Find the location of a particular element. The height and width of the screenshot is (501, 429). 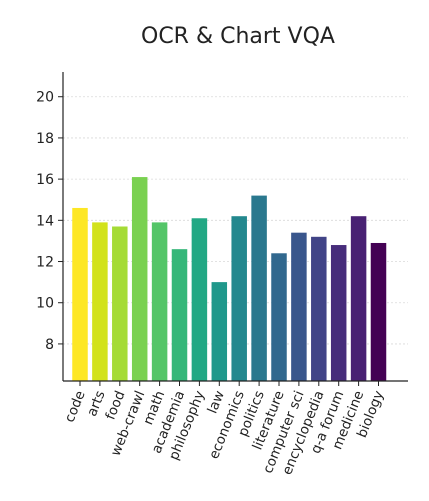

bar-encyclopedia is located at coordinates (319, 308).